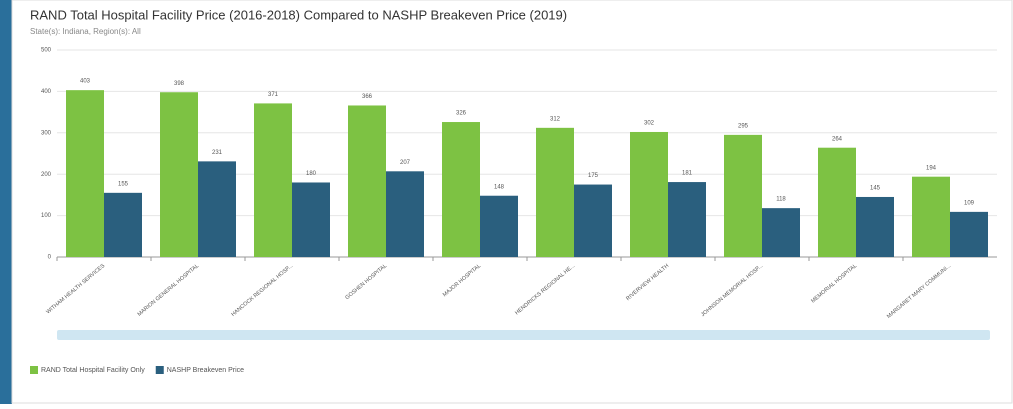  What do you see at coordinates (555, 119) in the screenshot?
I see `data-label: 312` at bounding box center [555, 119].